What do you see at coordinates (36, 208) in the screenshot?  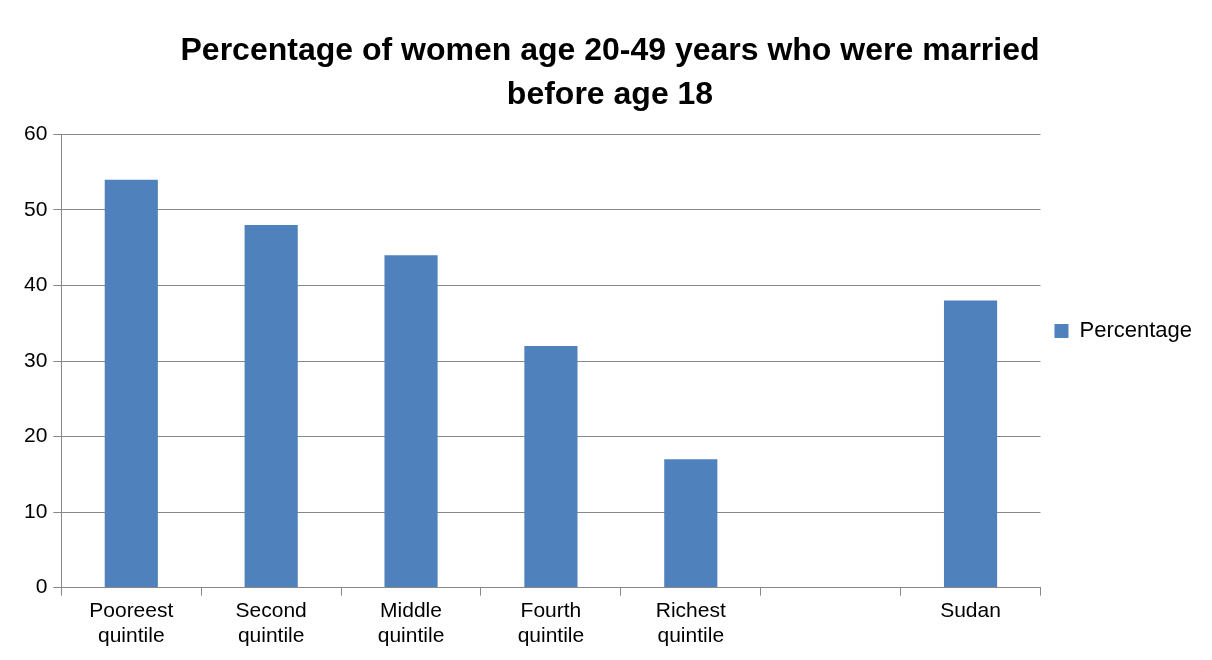 I see `y-tick-label: 50` at bounding box center [36, 208].